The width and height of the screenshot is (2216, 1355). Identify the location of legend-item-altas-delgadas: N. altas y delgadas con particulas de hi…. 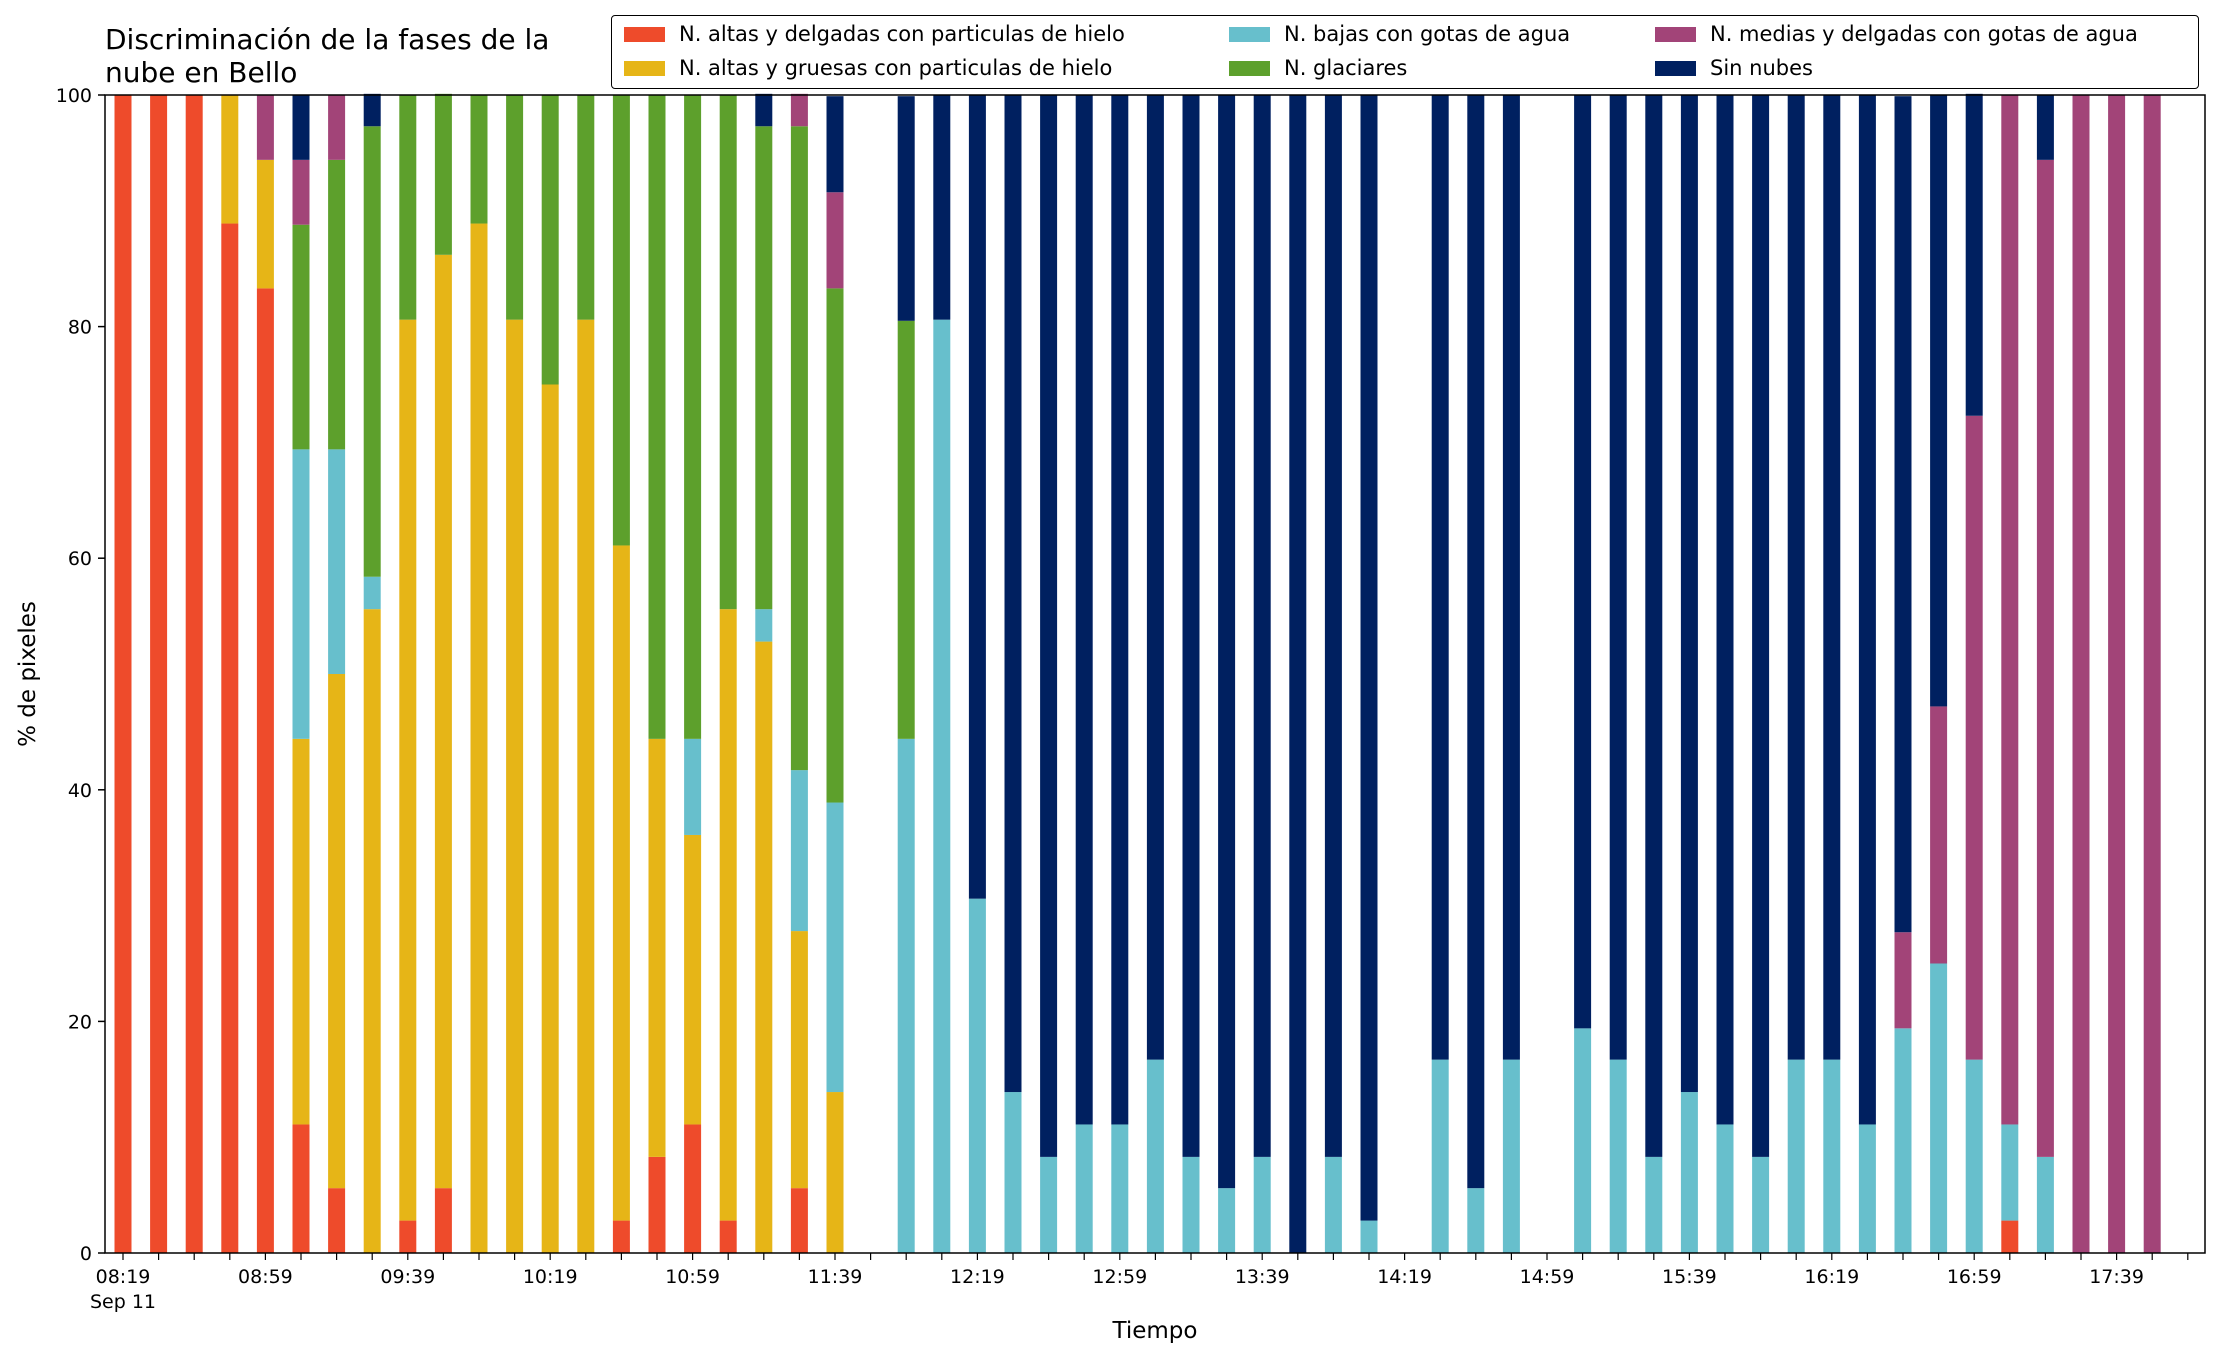
(874, 34).